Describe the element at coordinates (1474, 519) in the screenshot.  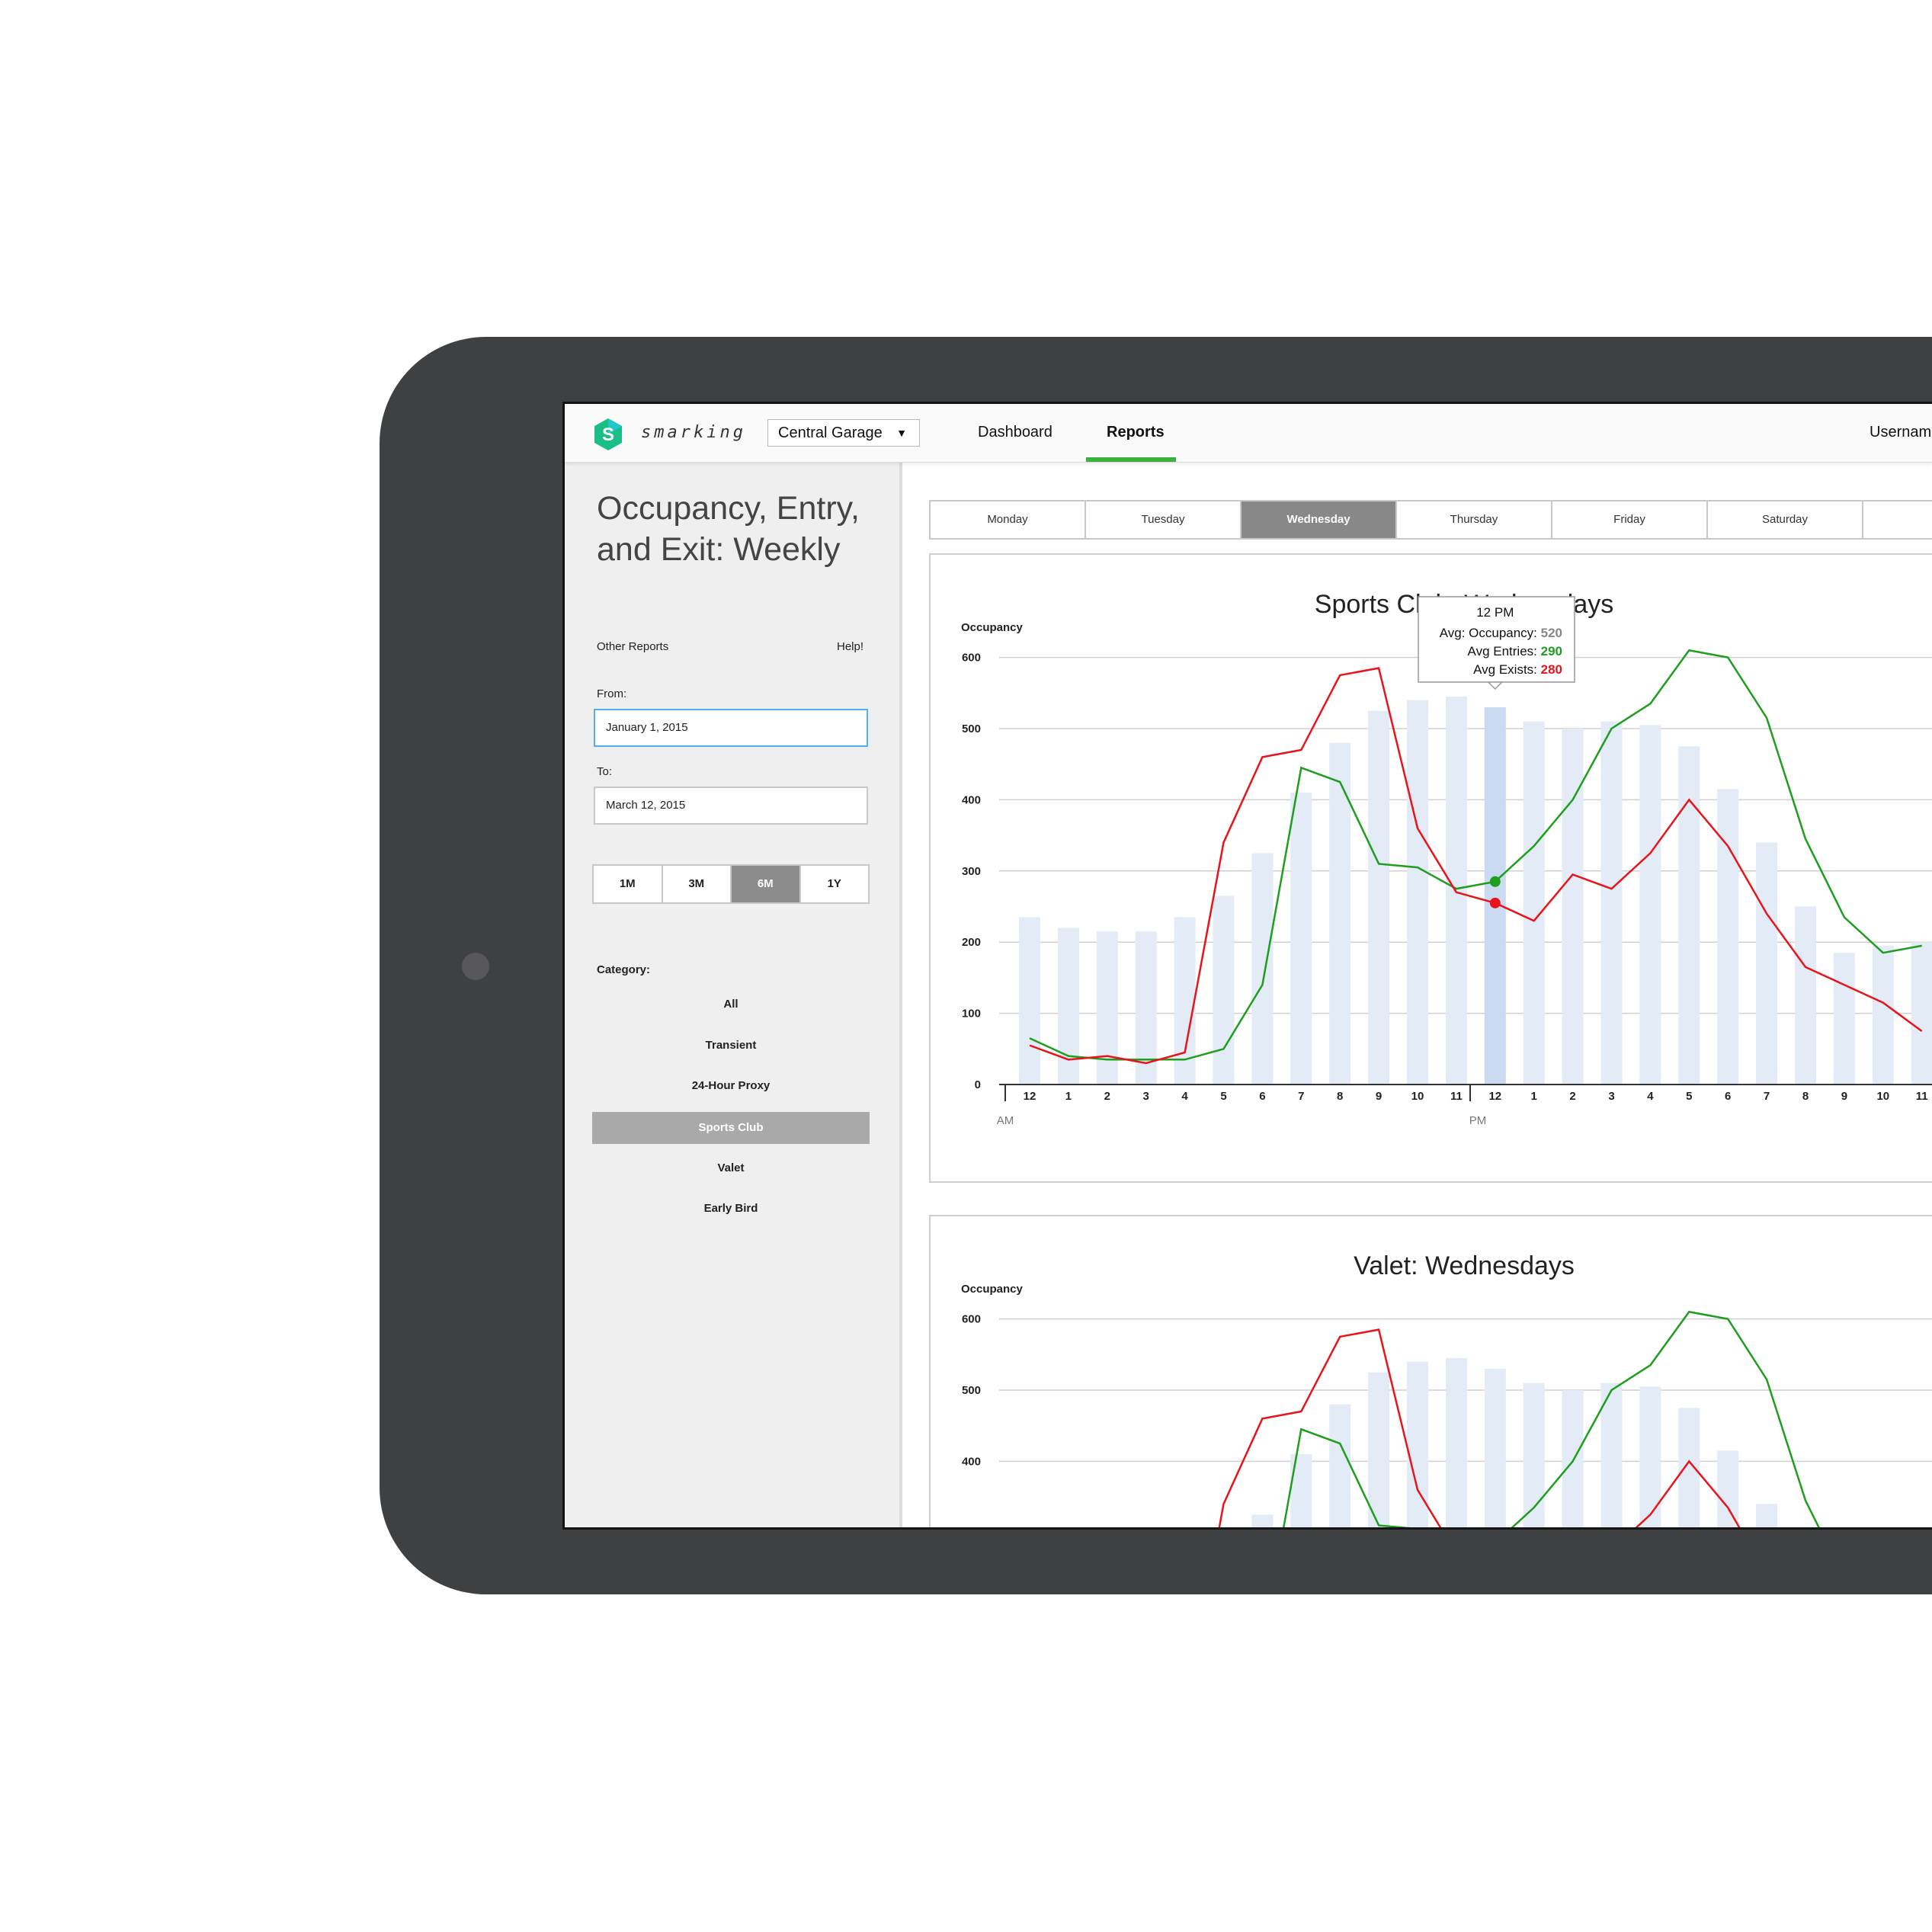
I see `tab-thursday: Thursday` at that location.